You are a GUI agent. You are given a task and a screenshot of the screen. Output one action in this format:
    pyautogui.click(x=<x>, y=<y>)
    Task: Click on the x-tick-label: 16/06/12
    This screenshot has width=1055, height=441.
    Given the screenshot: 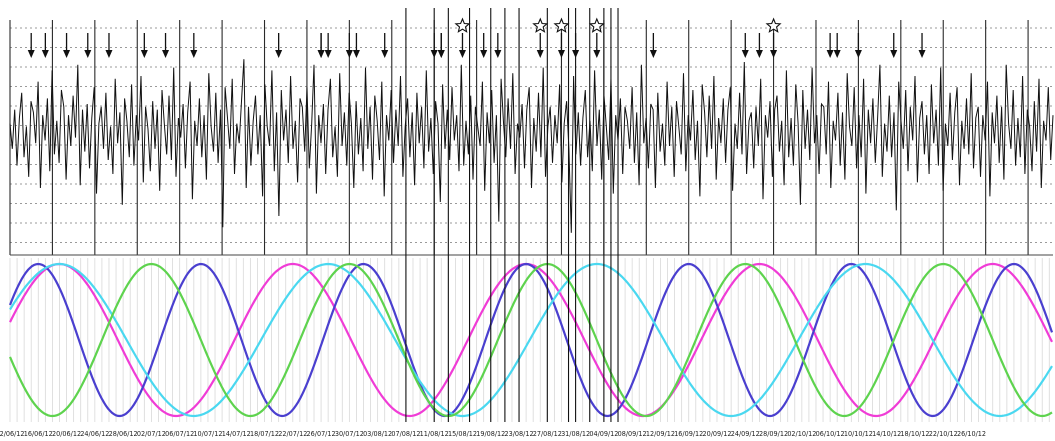 What is the action you would take?
    pyautogui.click(x=38, y=433)
    